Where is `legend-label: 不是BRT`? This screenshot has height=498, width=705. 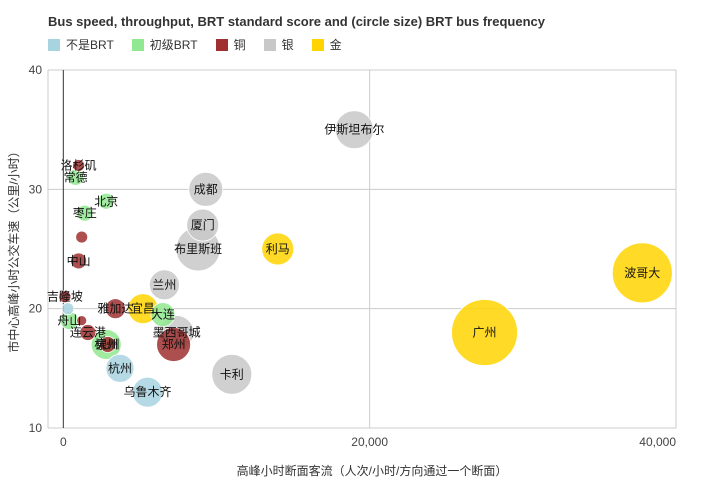
legend-label: 不是BRT is located at coordinates (90, 45).